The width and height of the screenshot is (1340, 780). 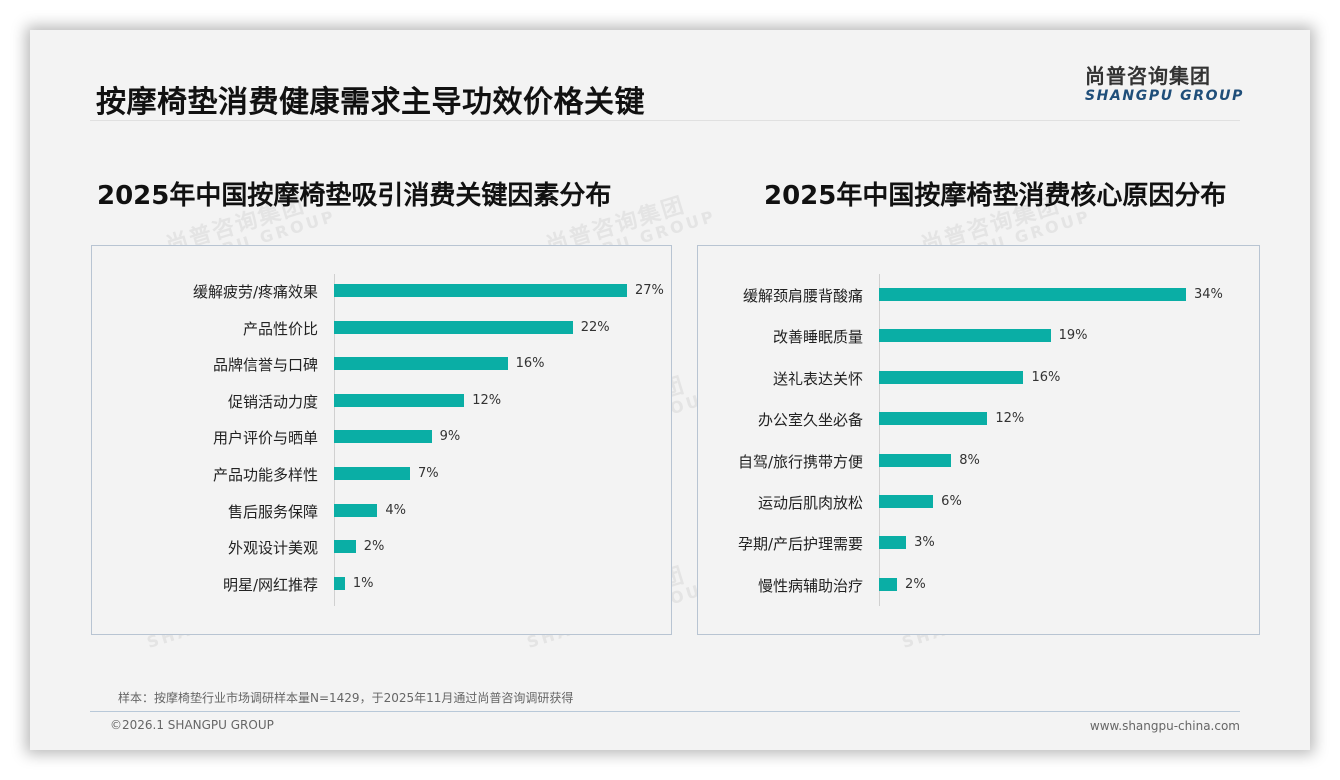 What do you see at coordinates (280, 328) in the screenshot?
I see `bar-label: 产品性价比` at bounding box center [280, 328].